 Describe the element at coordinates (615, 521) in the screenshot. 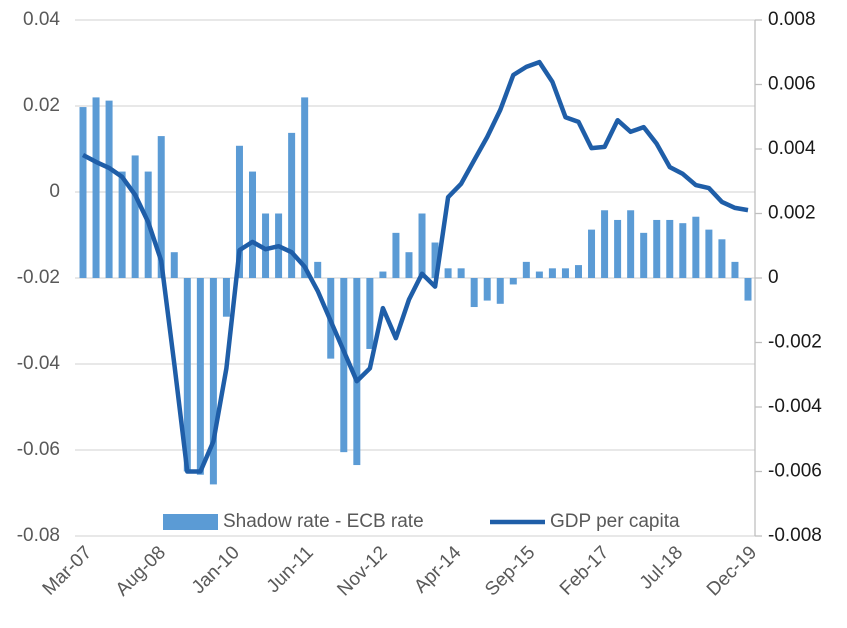

I see `legend-label: GDP per capita` at that location.